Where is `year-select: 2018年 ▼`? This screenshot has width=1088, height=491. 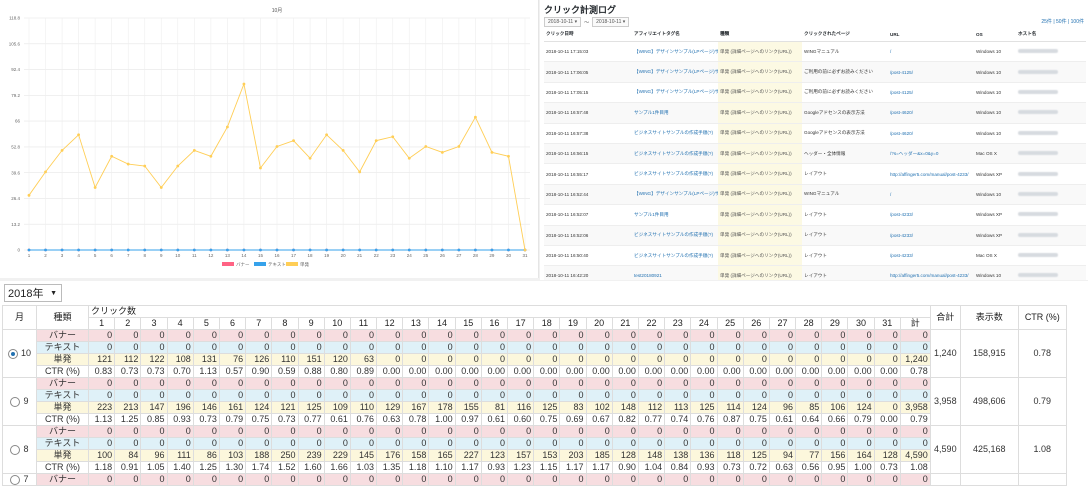
year-select: 2018年 ▼ is located at coordinates (33, 293).